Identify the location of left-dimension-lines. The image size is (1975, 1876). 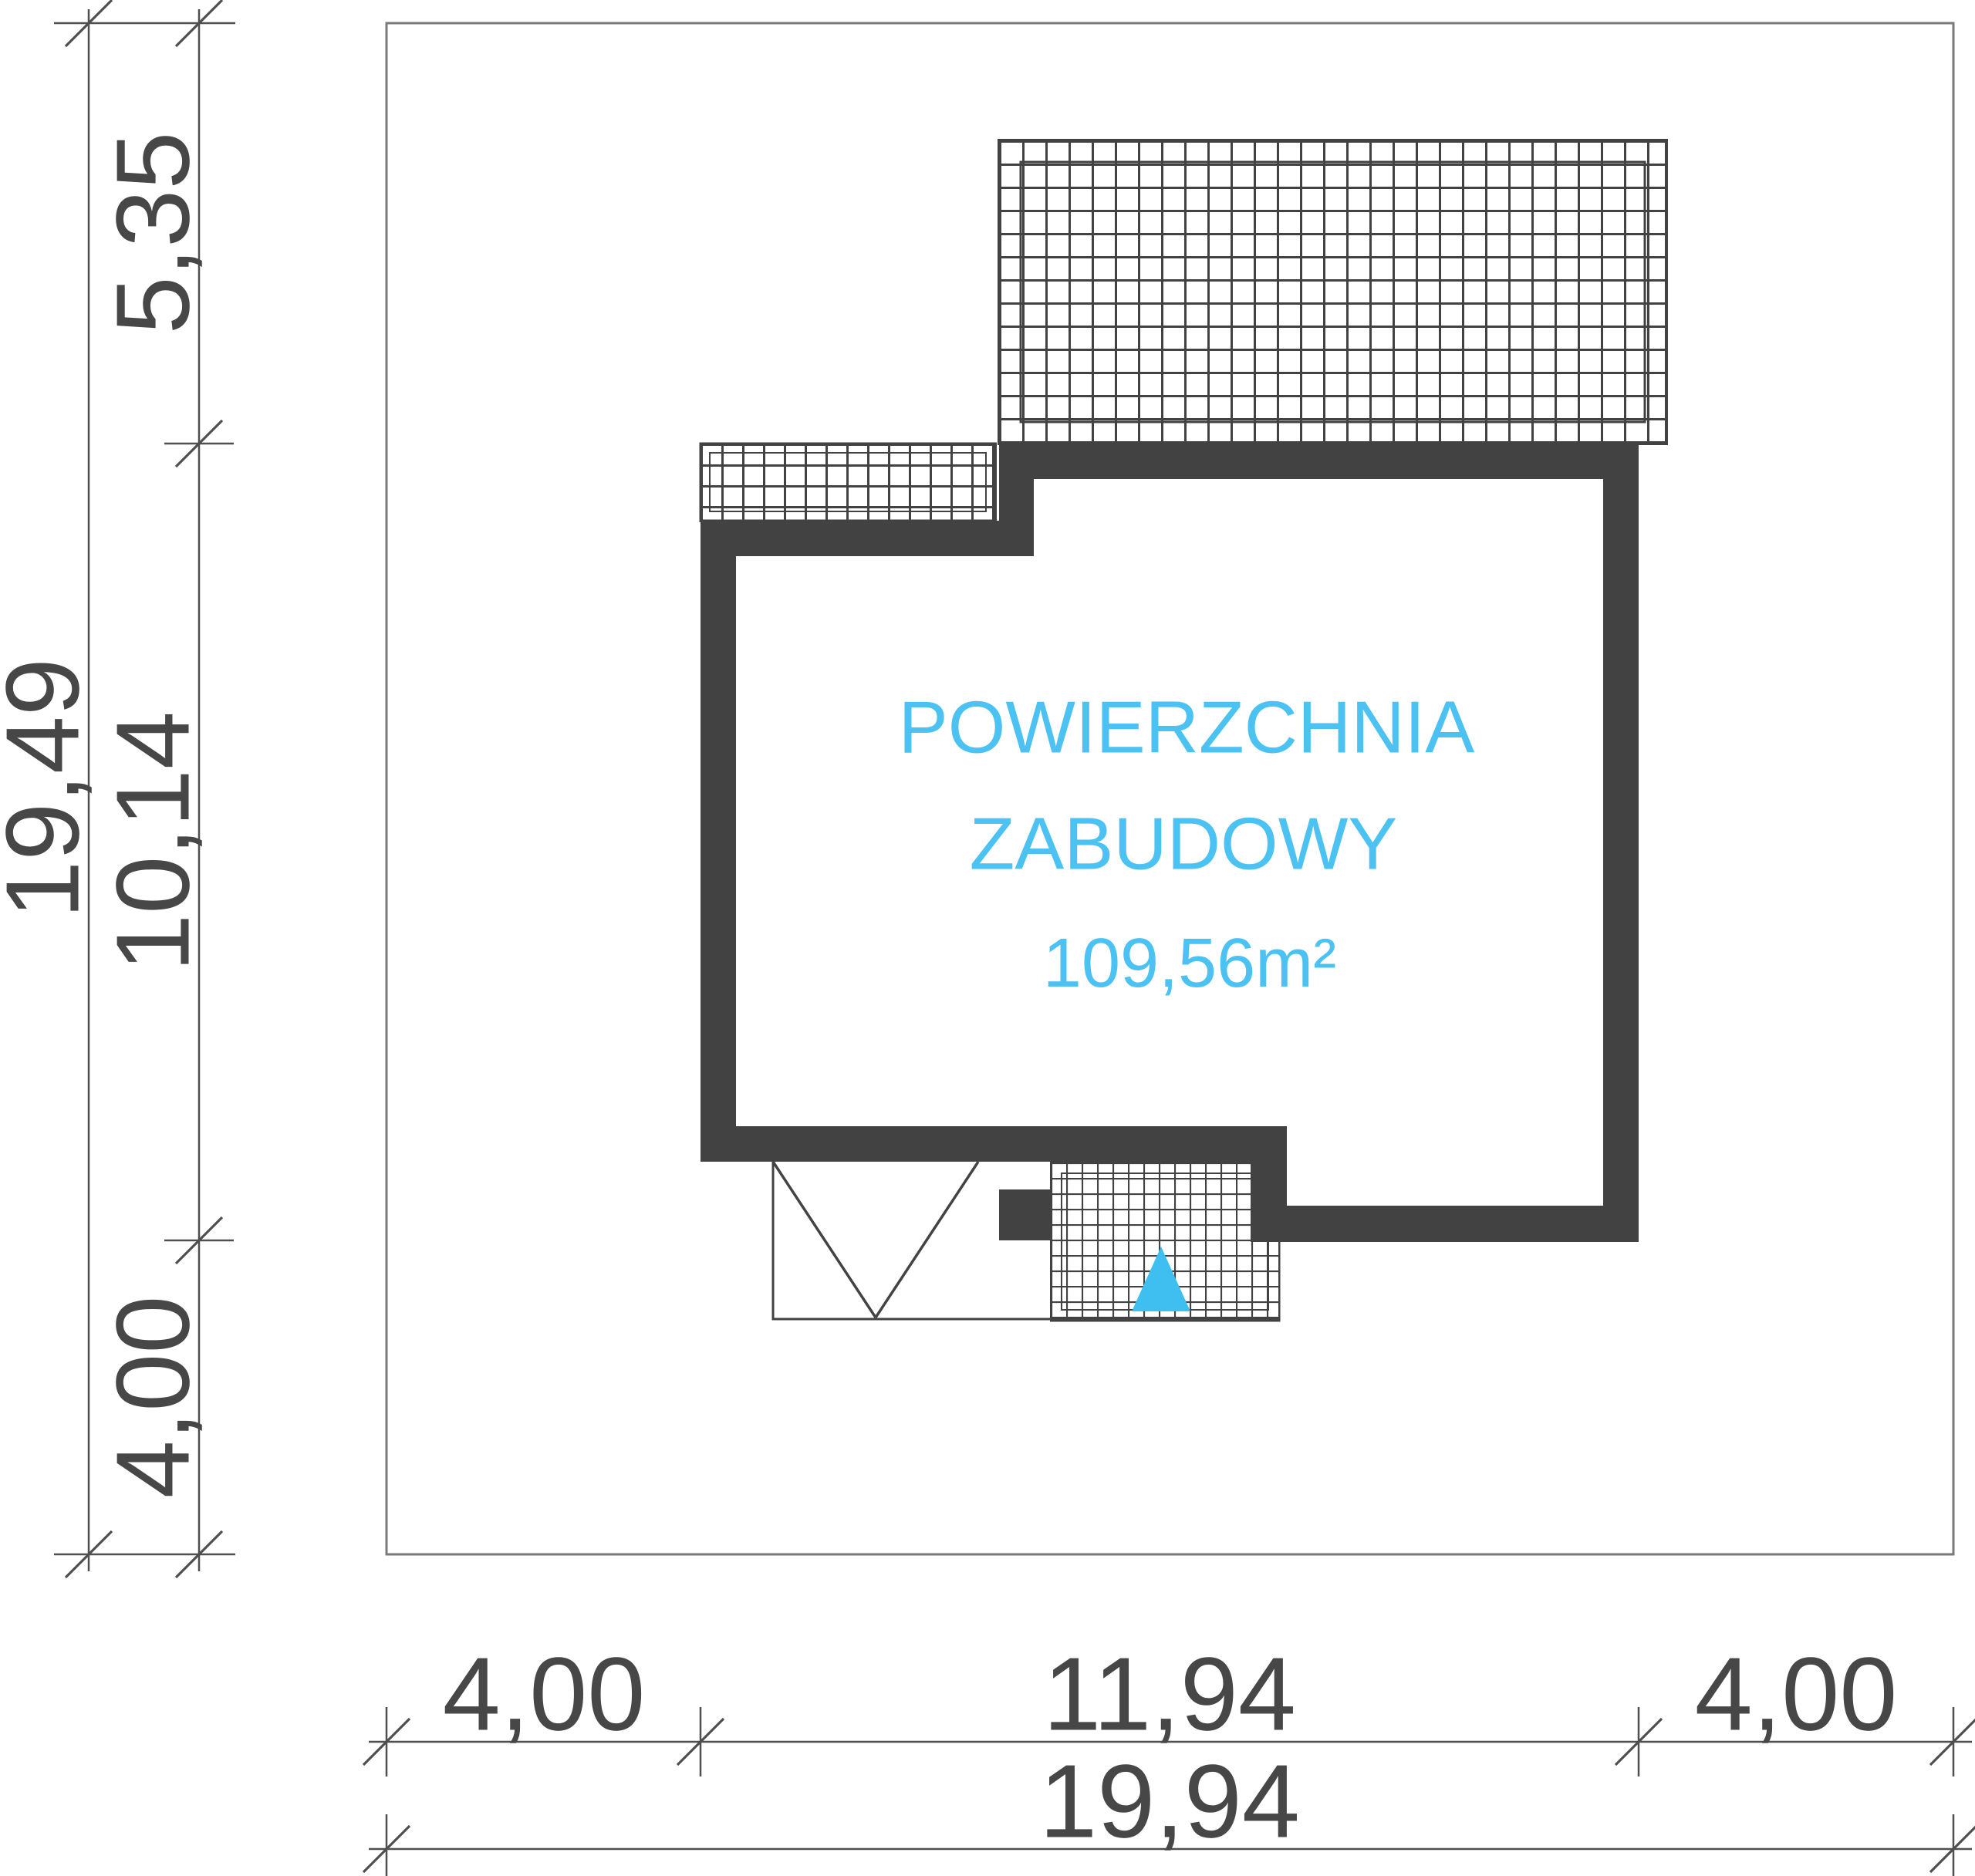
(144, 790).